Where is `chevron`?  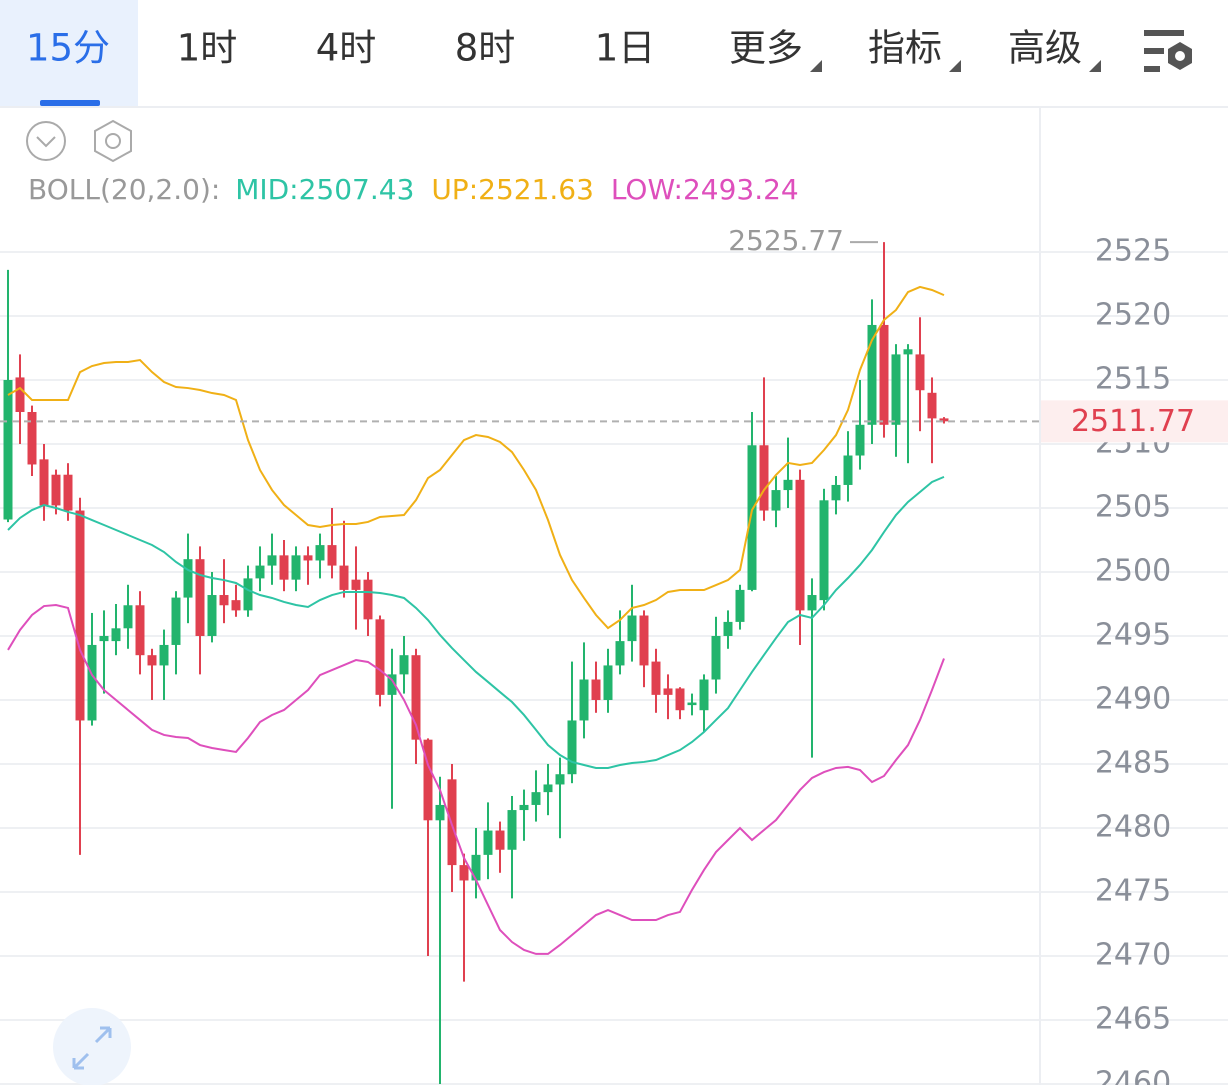
chevron is located at coordinates (46, 142).